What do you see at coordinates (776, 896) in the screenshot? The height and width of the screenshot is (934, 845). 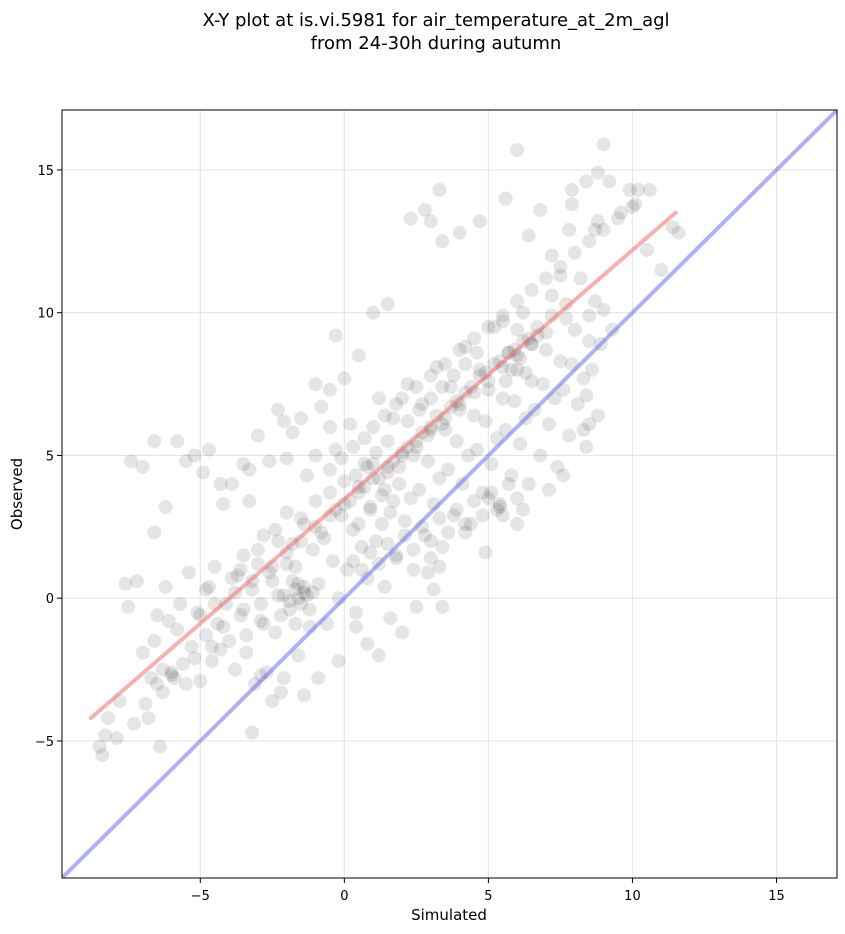 I see `x-tick-label: 15` at bounding box center [776, 896].